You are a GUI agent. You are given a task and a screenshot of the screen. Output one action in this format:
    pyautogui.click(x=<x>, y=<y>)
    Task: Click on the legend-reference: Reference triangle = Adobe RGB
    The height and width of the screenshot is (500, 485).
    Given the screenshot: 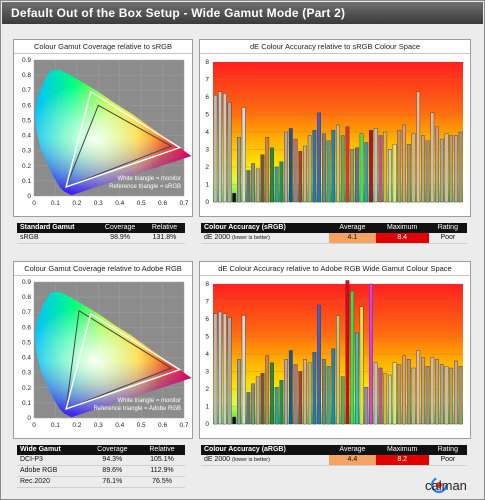 What is the action you would take?
    pyautogui.click(x=137, y=409)
    